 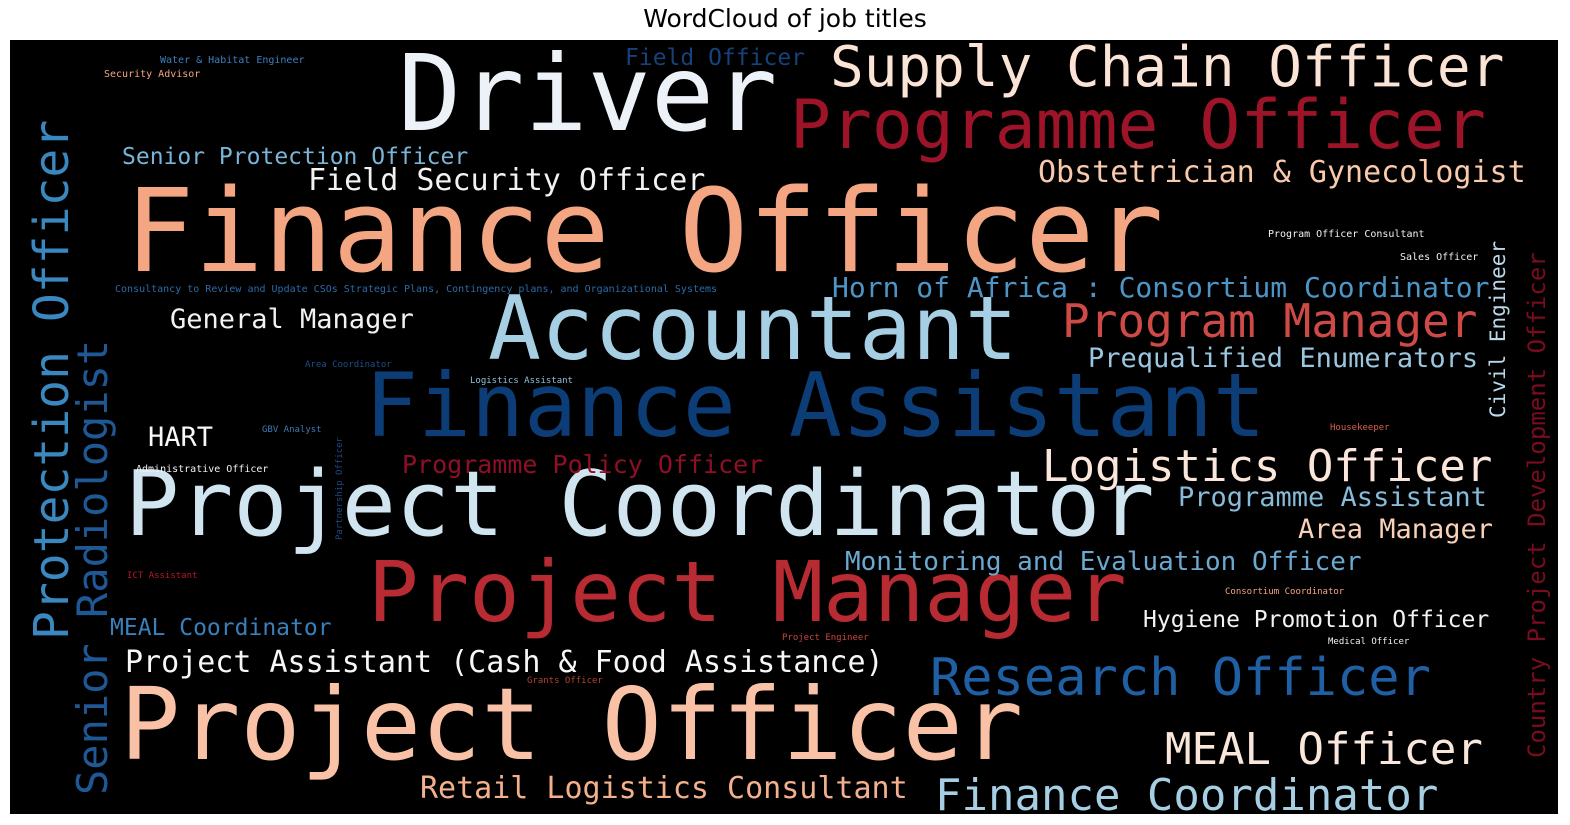 What do you see at coordinates (1360, 428) in the screenshot?
I see `word-housekeeper: Housekeeper` at bounding box center [1360, 428].